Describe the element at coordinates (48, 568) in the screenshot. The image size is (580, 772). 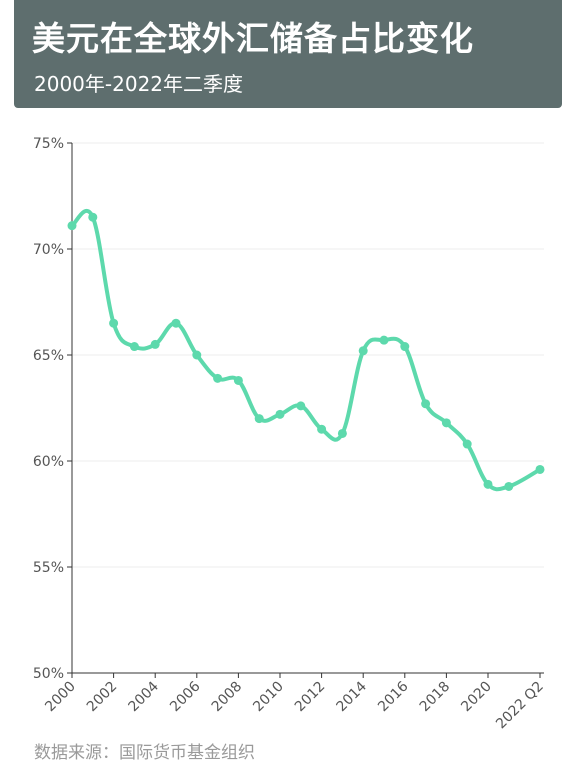
I see `y-tick-label: 55%` at that location.